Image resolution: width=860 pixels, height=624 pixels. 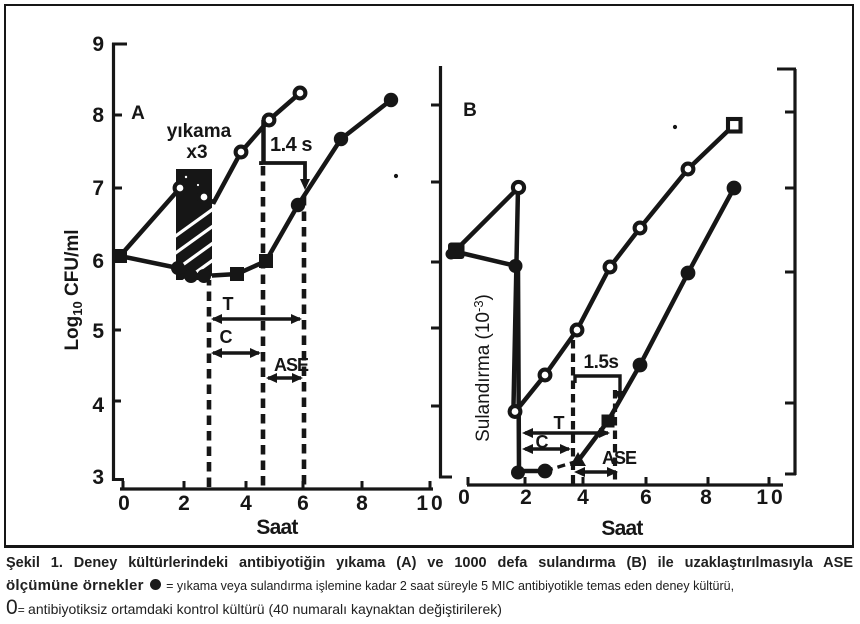 I want to click on svg-text: 1.4 s, so click(x=291, y=145).